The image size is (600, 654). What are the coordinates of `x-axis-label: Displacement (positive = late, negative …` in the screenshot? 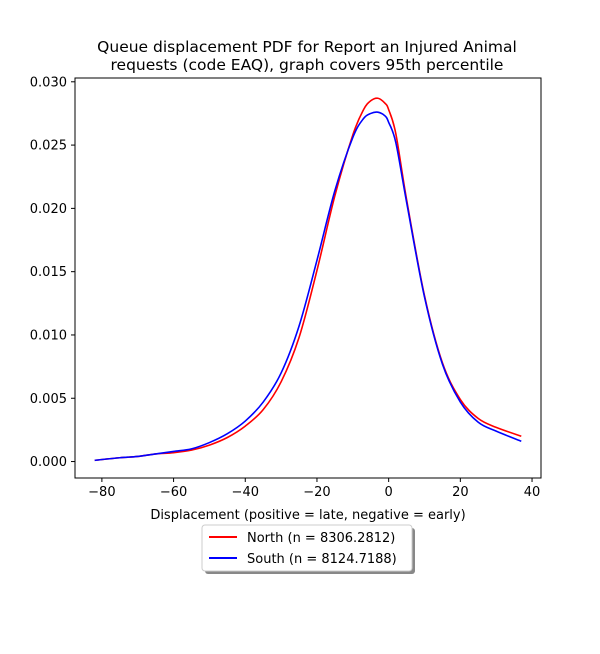 It's located at (307, 515).